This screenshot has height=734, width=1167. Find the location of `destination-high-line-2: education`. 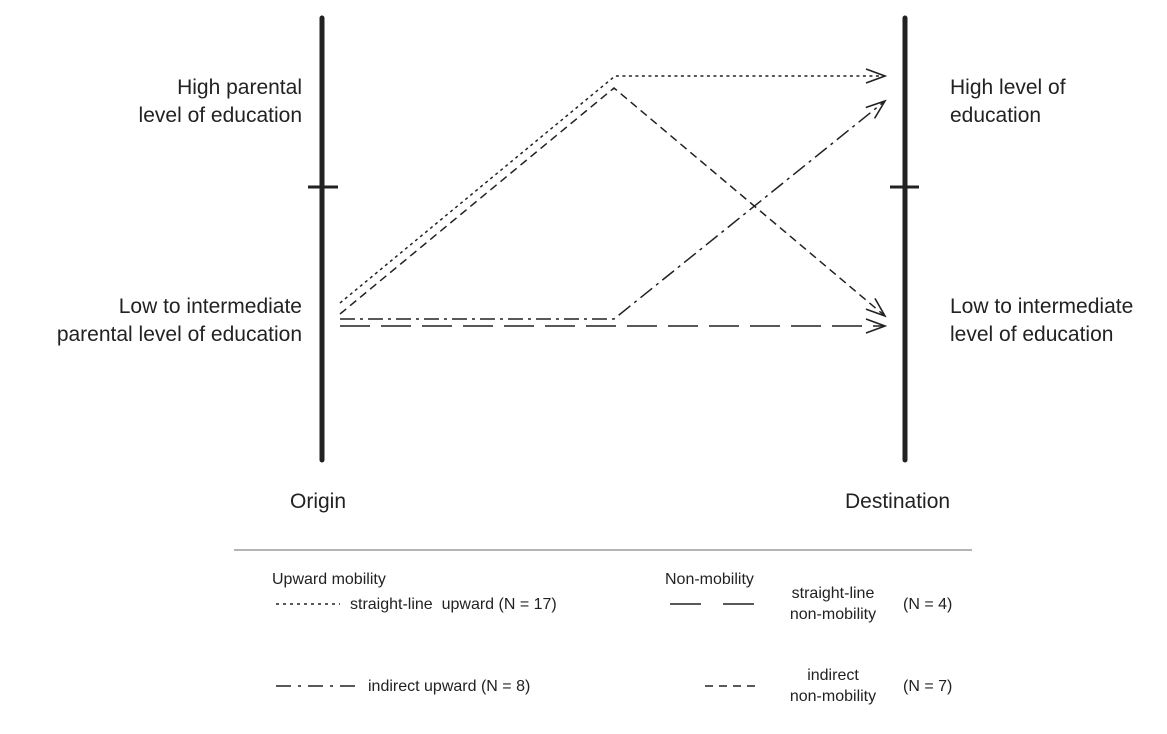

destination-high-line-2: education is located at coordinates (996, 115).